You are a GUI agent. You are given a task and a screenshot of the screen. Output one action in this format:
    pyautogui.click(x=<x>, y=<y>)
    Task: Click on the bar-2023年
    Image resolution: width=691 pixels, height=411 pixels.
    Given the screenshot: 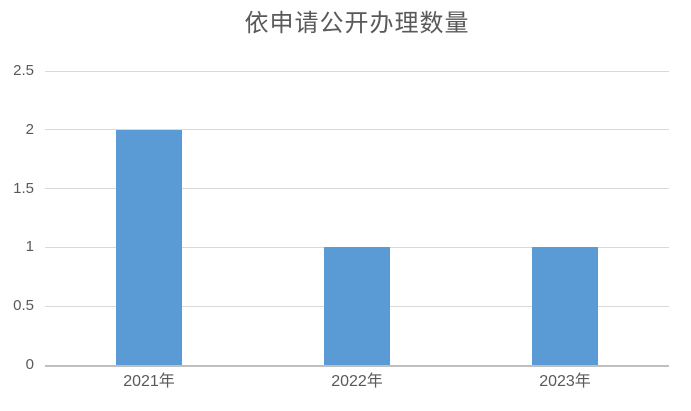 What is the action you would take?
    pyautogui.click(x=565, y=306)
    